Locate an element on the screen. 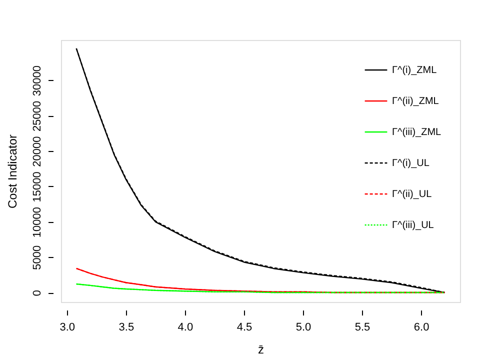 The image size is (480, 360). y-tick-label: 15000 is located at coordinates (38, 187).